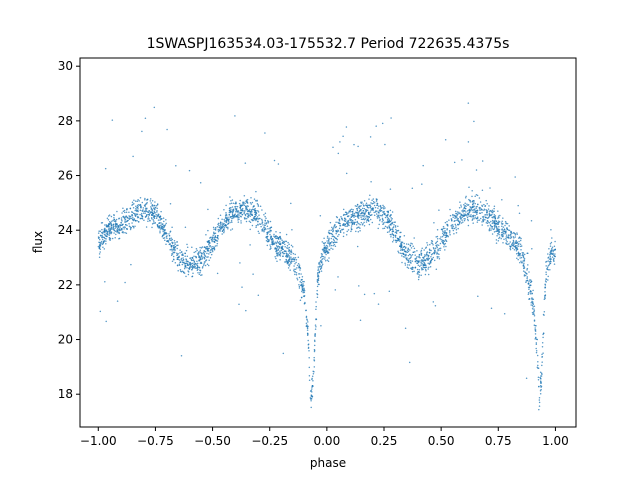 The image size is (640, 480). I want to click on x-axis: −1.00 −0.75 −0.50 −0.25 0.00 0.25 0.50 0.75 1.00, so click(324, 437).